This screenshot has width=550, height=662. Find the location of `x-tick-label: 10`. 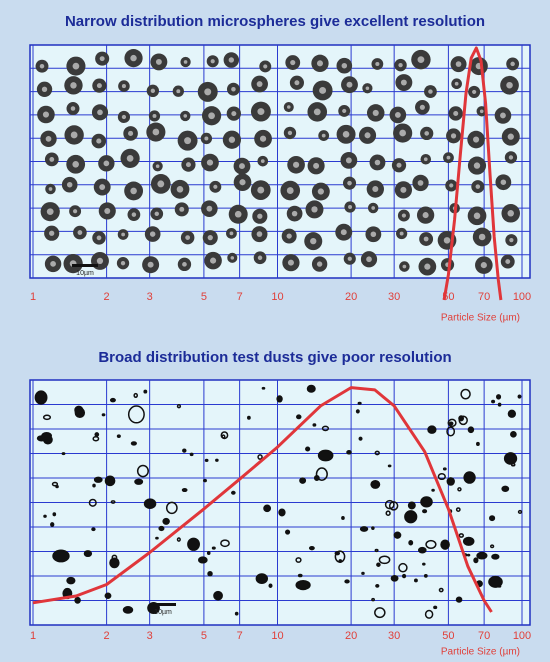

x-tick-label: 10 is located at coordinates (277, 297).